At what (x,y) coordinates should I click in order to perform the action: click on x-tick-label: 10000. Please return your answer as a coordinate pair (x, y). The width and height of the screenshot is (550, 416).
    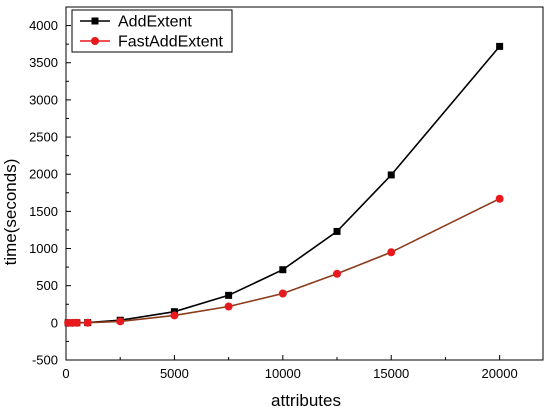
    Looking at the image, I should click on (283, 373).